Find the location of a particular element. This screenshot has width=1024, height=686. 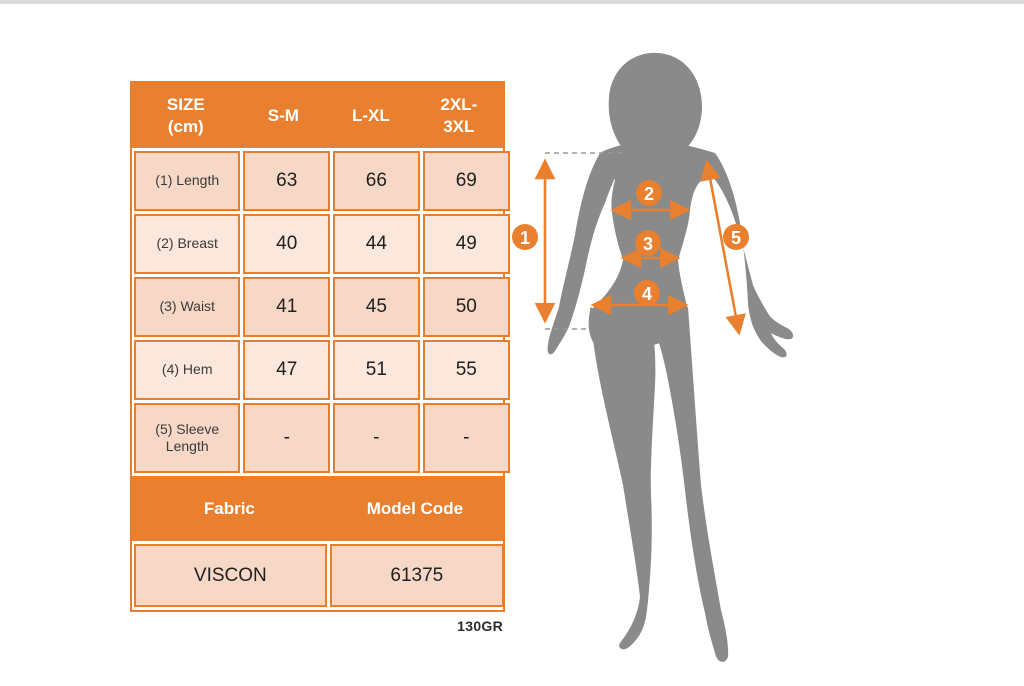

value-cell: 49 is located at coordinates (466, 244).